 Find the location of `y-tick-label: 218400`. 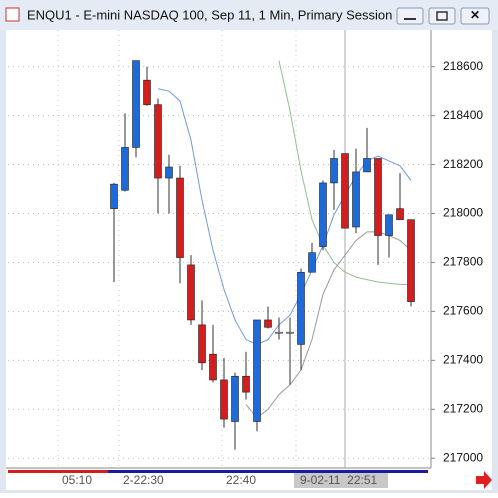

y-tick-label: 218400 is located at coordinates (463, 115).